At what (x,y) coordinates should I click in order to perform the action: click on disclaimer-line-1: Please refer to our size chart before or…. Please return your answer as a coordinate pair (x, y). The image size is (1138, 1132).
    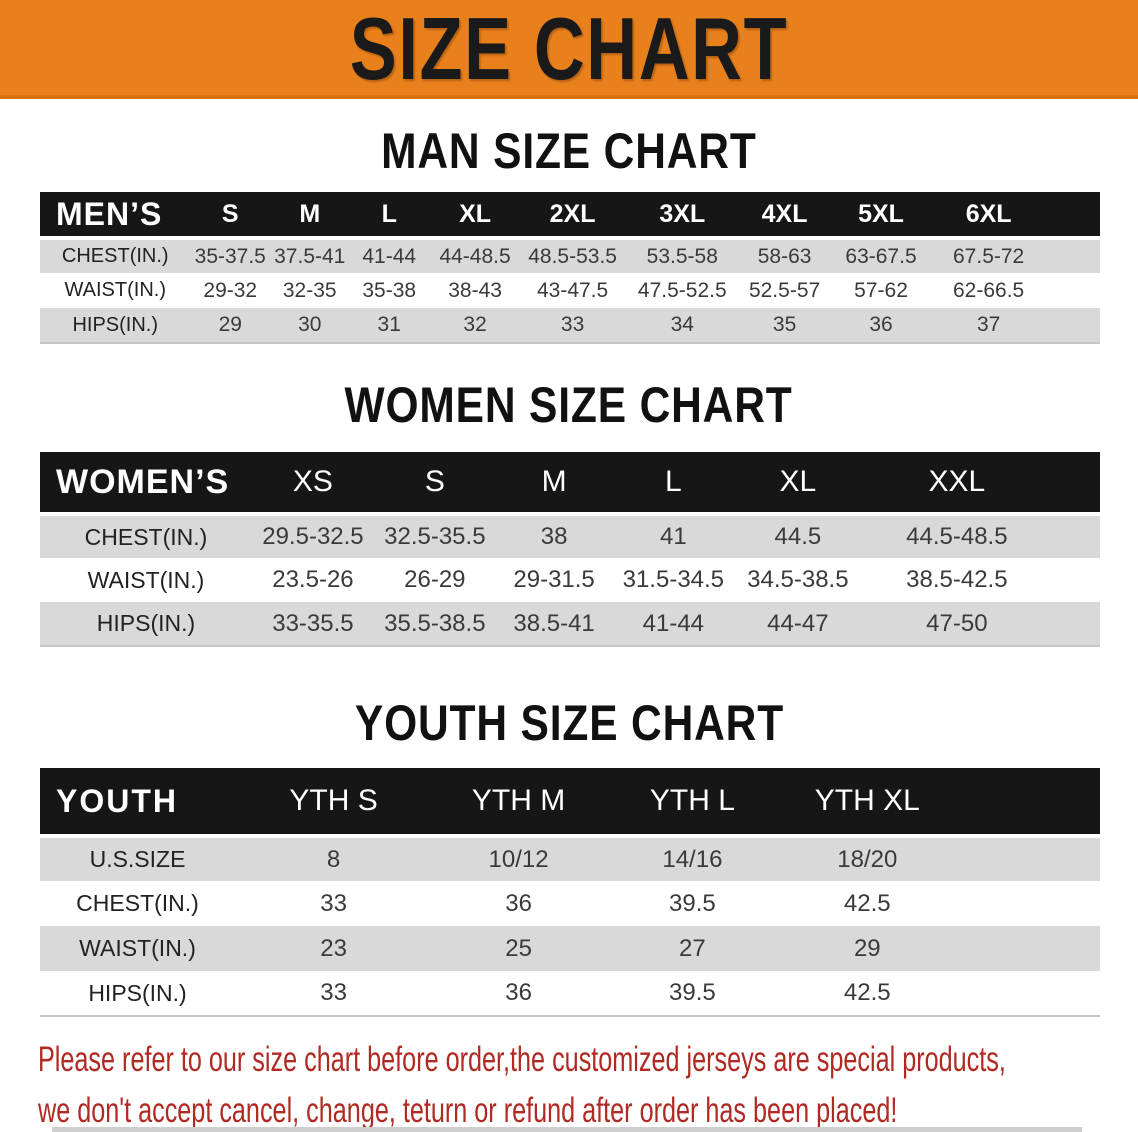
    Looking at the image, I should click on (522, 1059).